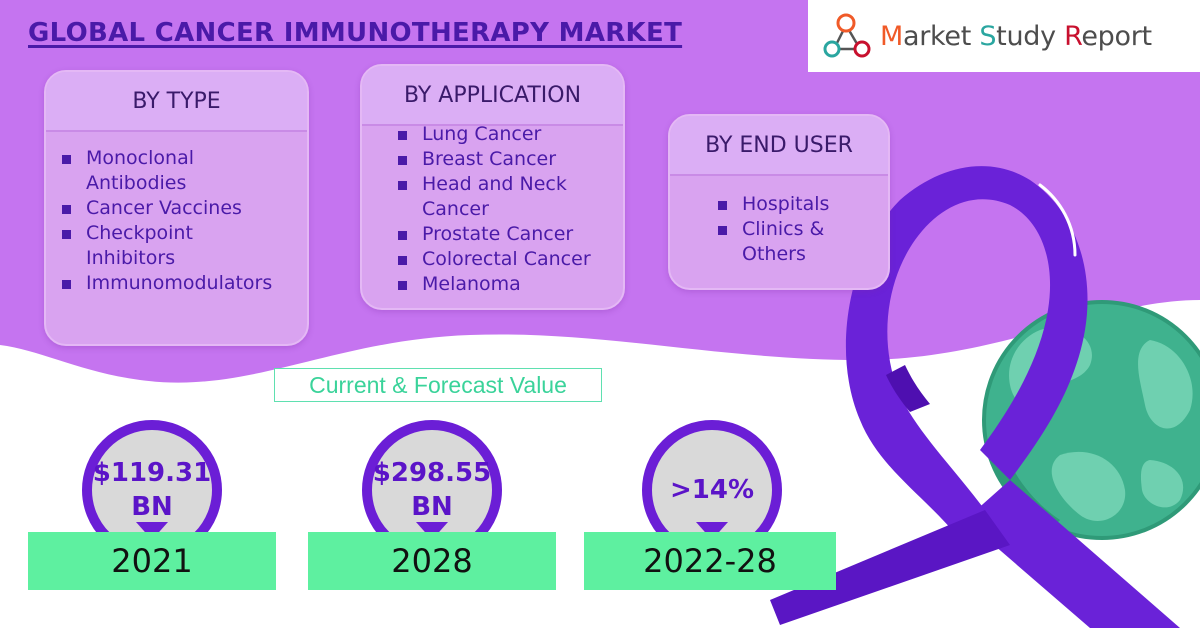  I want to click on stat-value-line1: >14%, so click(712, 490).